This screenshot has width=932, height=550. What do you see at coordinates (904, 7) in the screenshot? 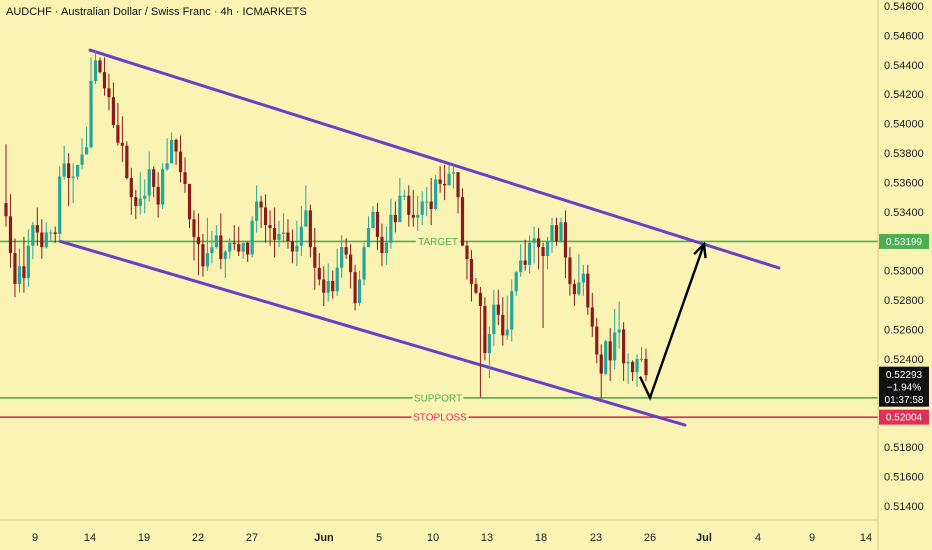
I see `price-tick-label: 0.54800` at bounding box center [904, 7].